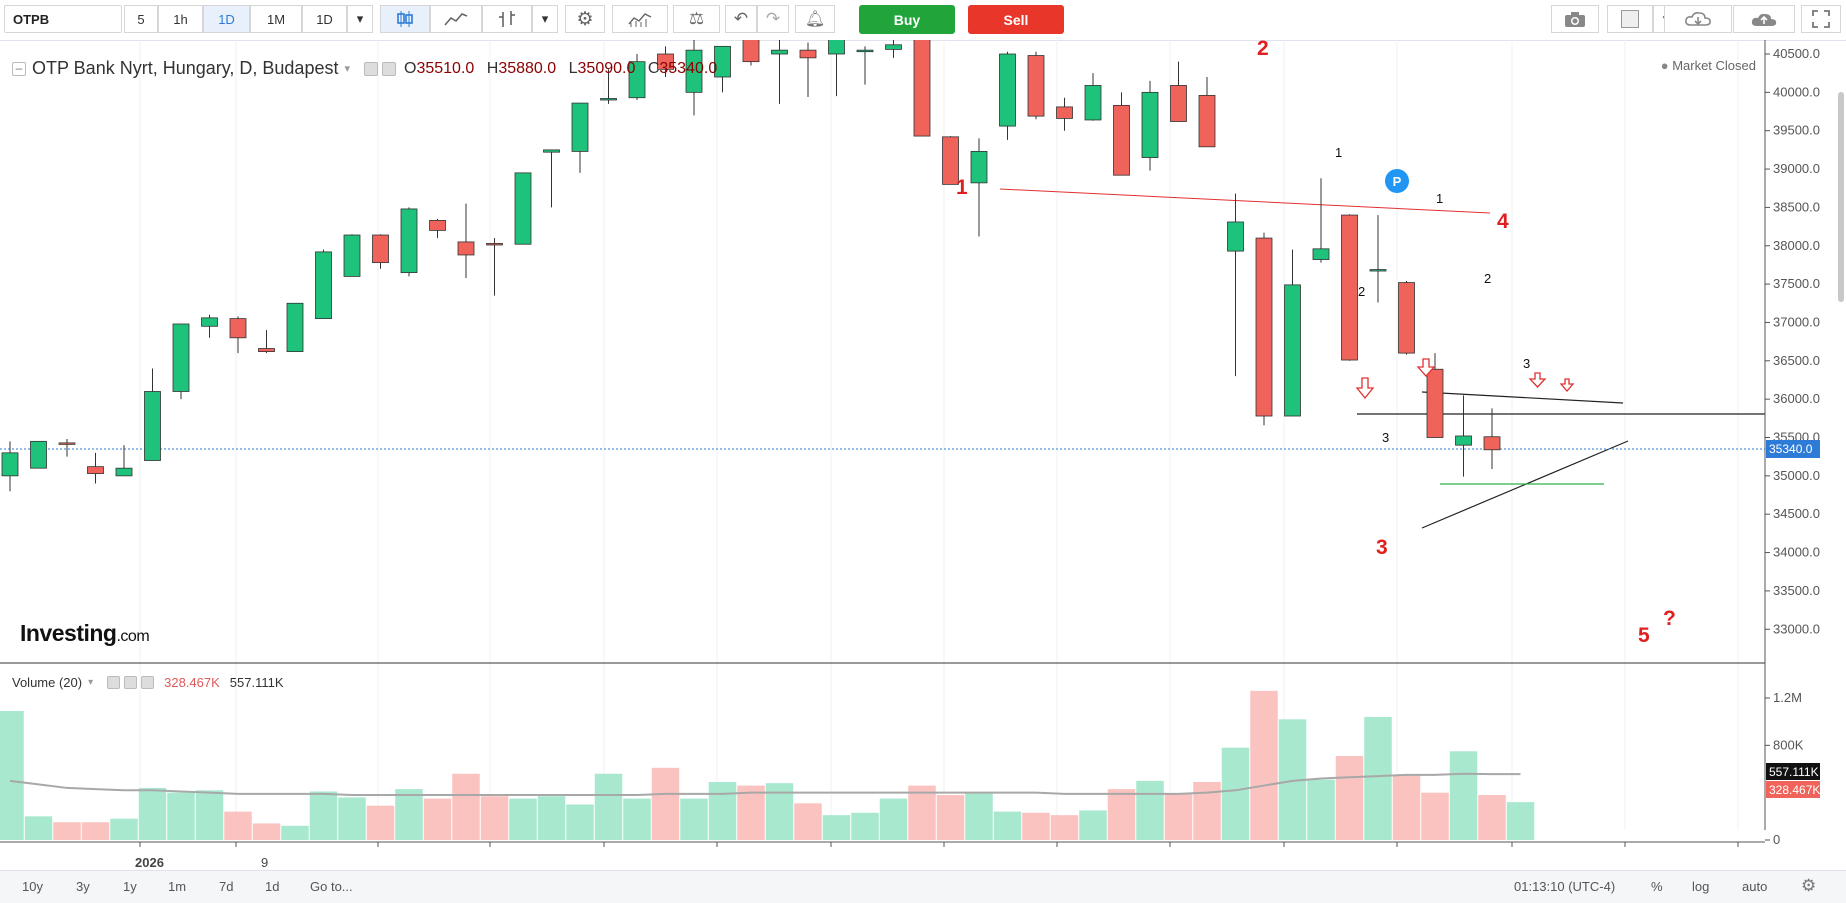 This screenshot has width=1846, height=903. I want to click on range-1d-button: 1d, so click(272, 886).